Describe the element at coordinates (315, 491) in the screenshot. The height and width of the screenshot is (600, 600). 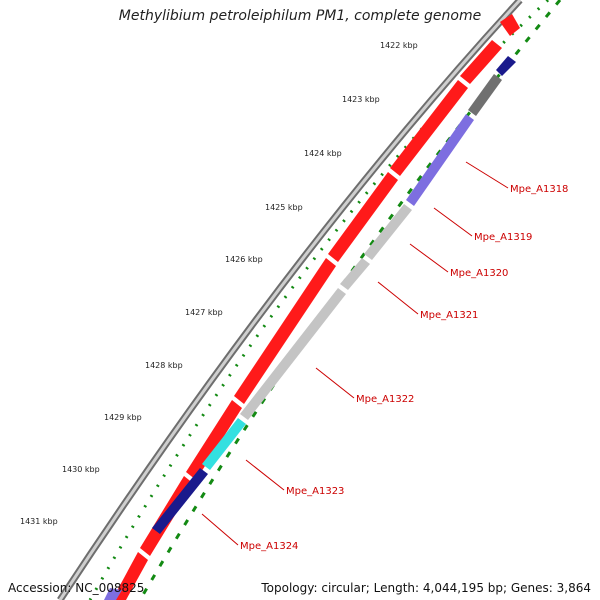
I see `gene-label-mpe-a1323: Mpe_A1323` at that location.